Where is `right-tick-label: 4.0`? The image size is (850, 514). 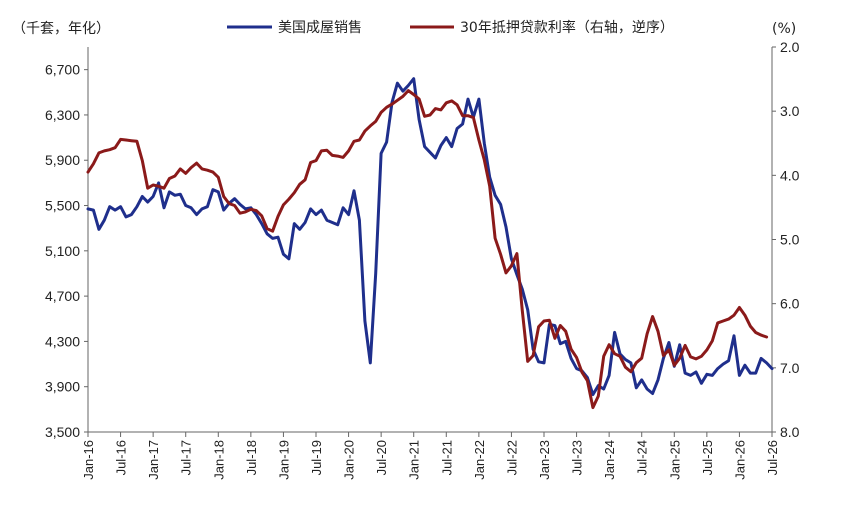
right-tick-label: 4.0 is located at coordinates (790, 175).